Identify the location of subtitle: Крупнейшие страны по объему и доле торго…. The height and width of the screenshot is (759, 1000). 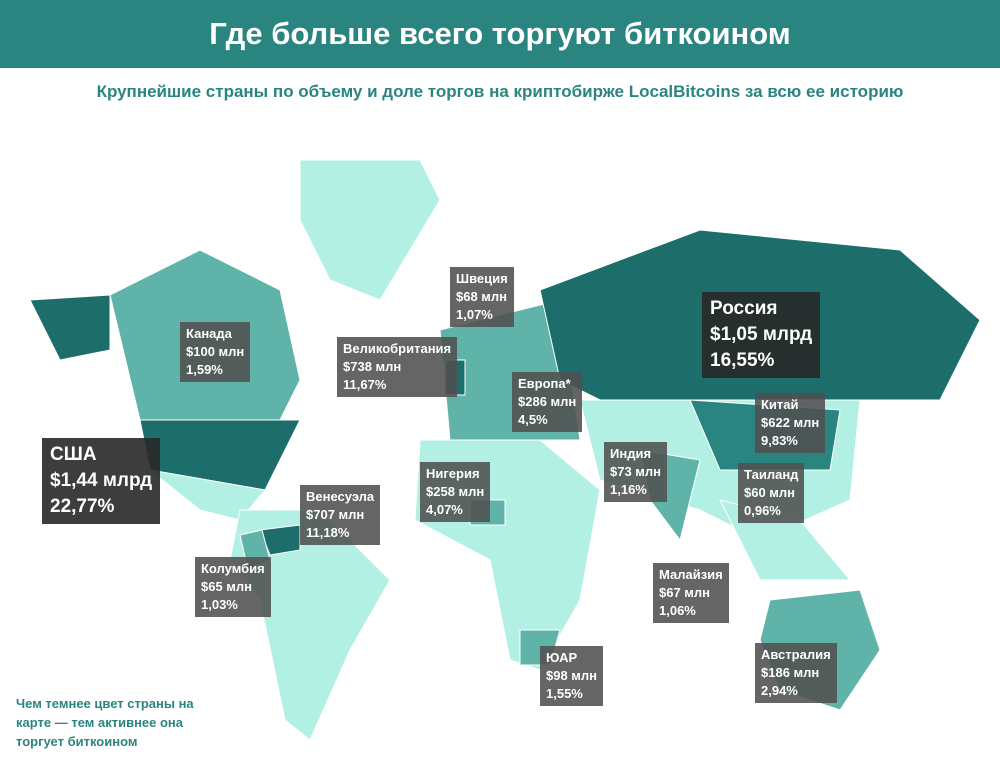
(500, 91).